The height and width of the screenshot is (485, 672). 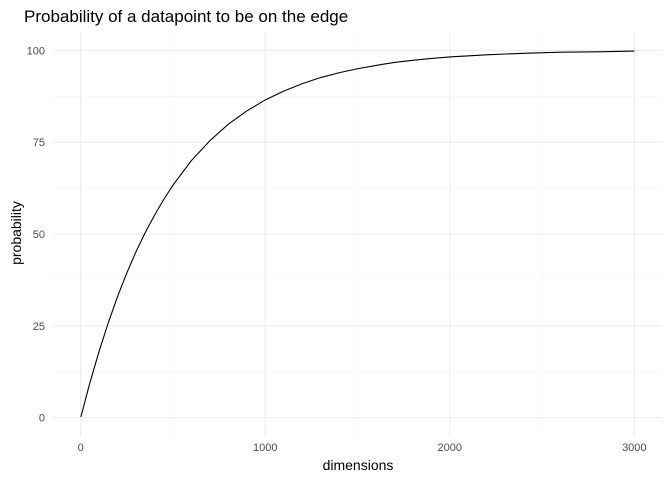 I want to click on y-axis-ticks: 0 25 50 75 100, so click(x=36, y=234).